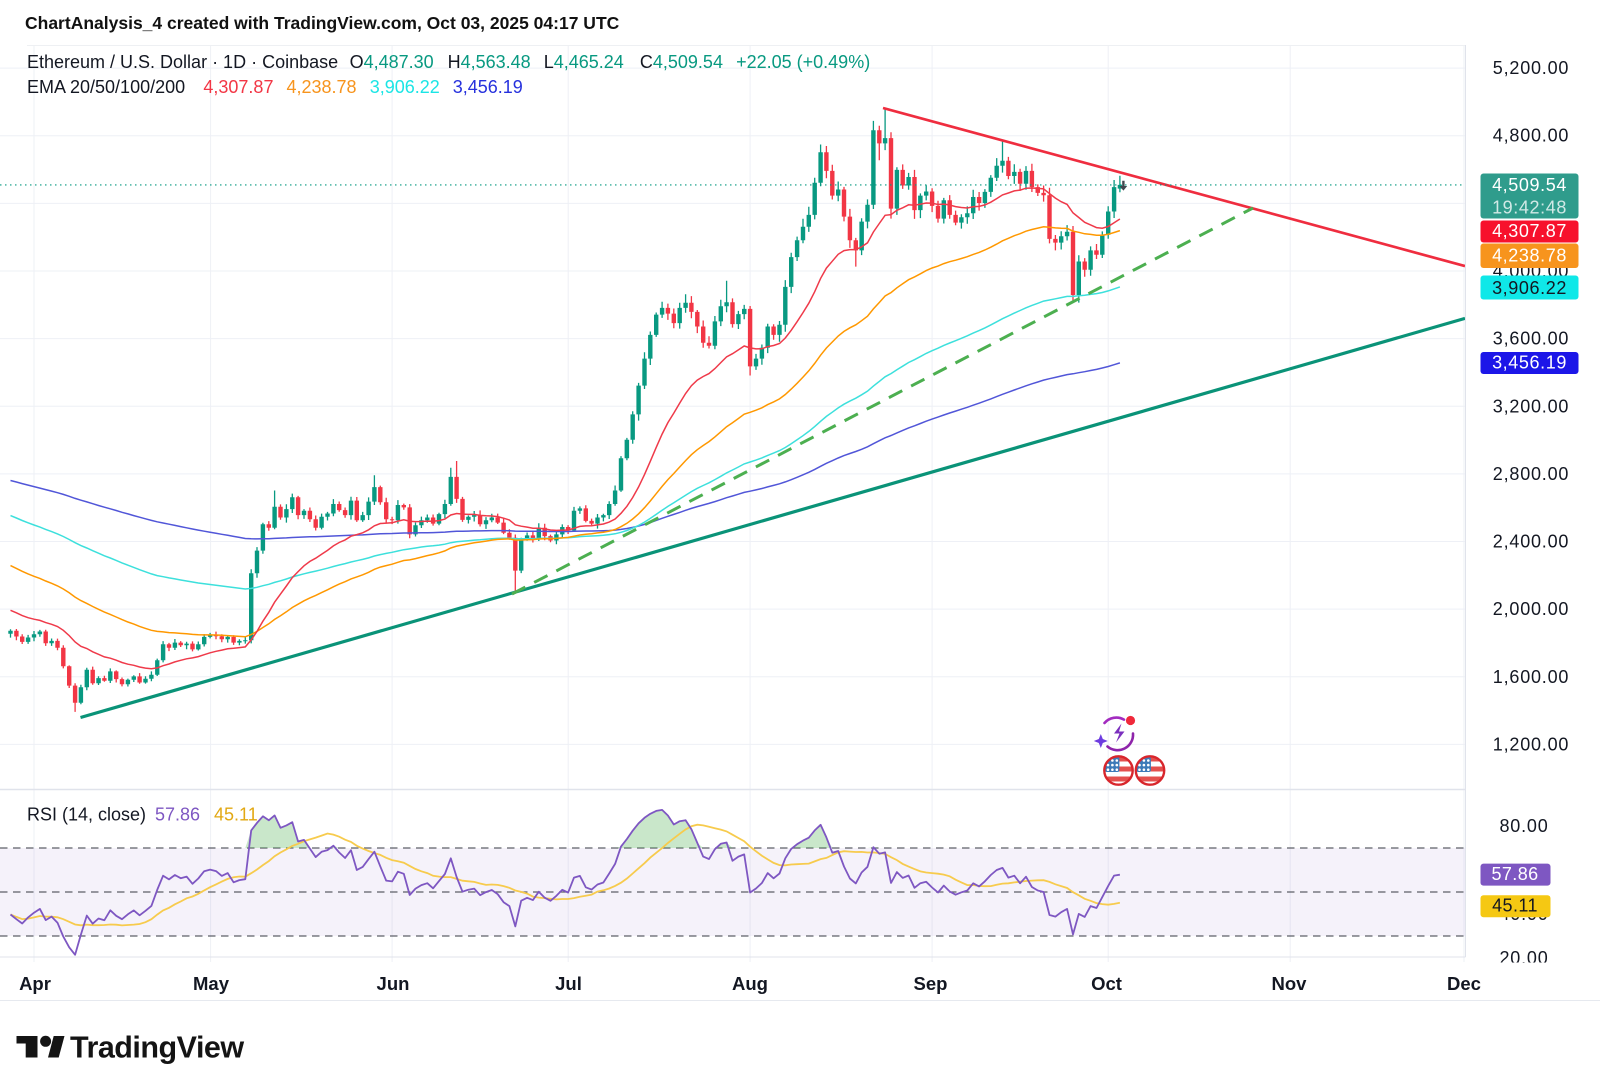  I want to click on svg-text: Jul, so click(568, 983).